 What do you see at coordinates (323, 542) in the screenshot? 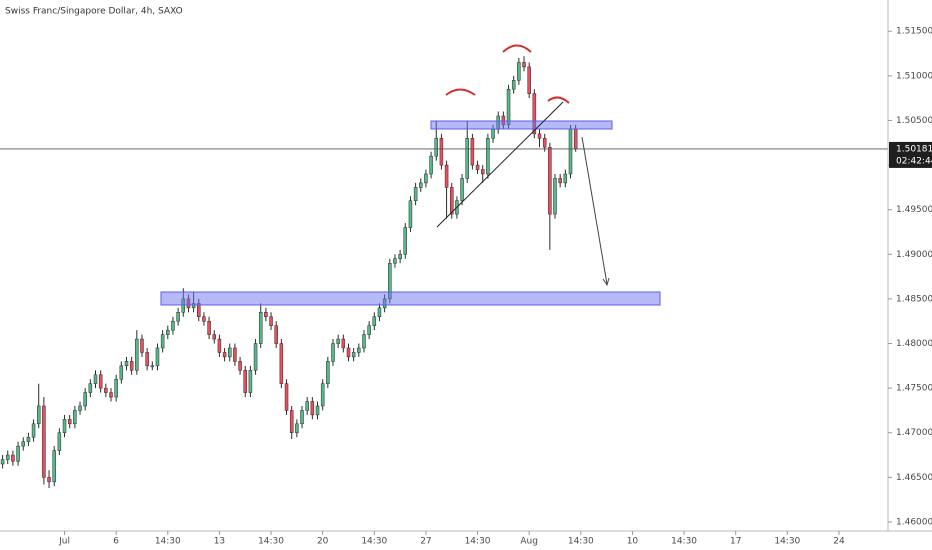
I see `x-tick-label: 20` at bounding box center [323, 542].